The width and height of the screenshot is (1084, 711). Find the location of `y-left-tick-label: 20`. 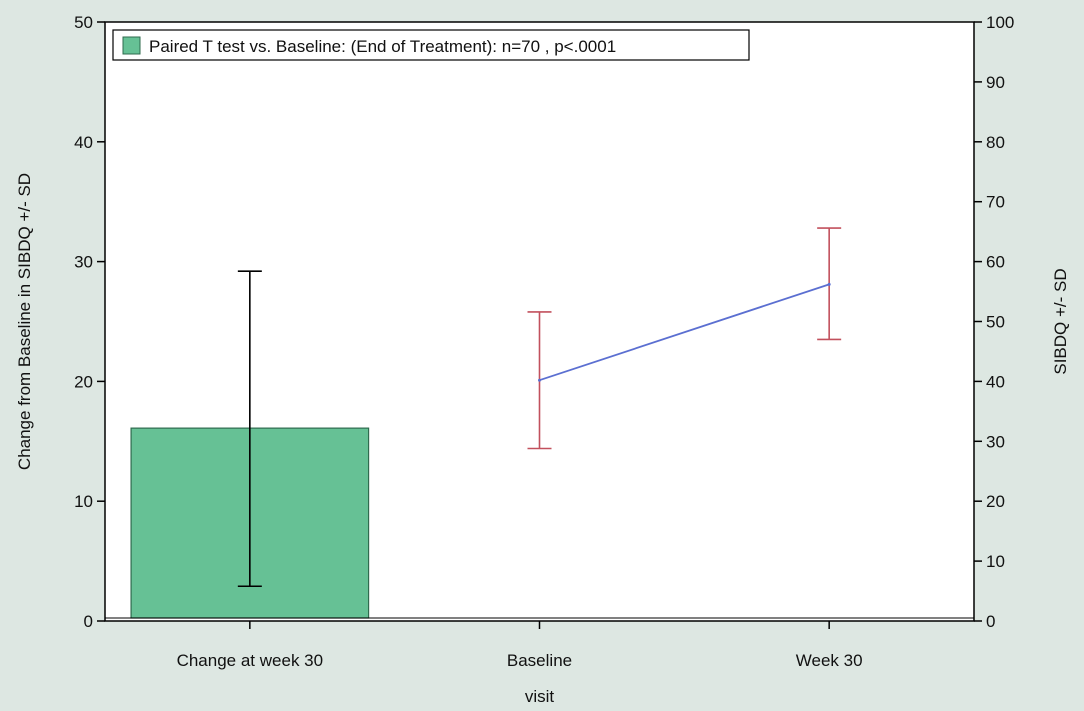

y-left-tick-label: 20 is located at coordinates (83, 381).